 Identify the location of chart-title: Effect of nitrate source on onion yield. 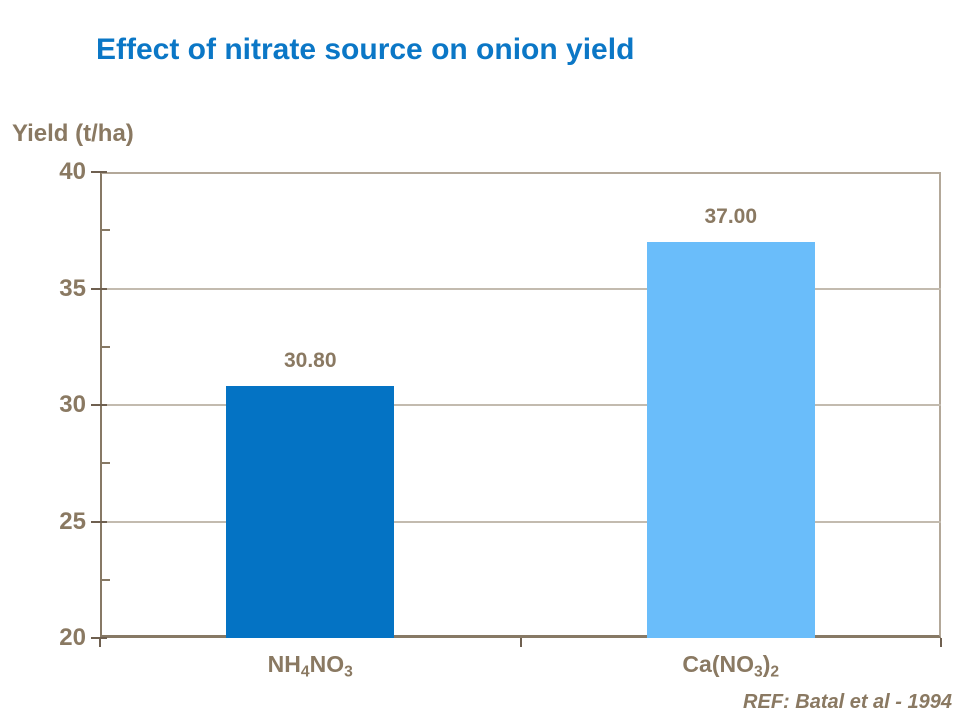
(365, 49).